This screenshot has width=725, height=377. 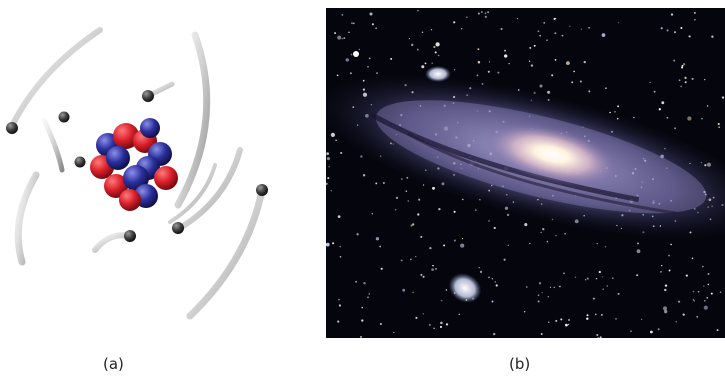 I want to click on proton, so click(x=166, y=178).